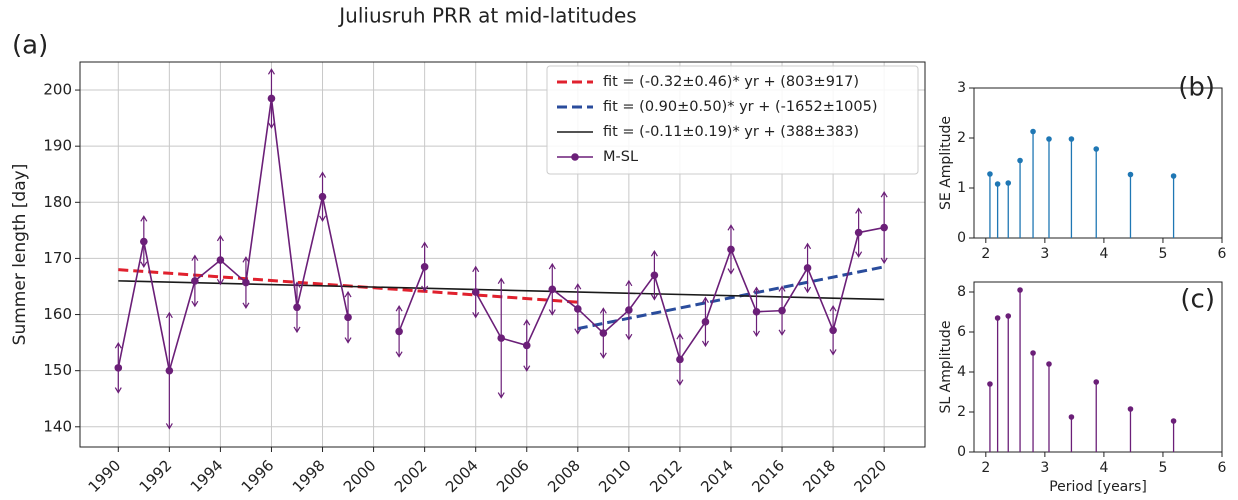 The height and width of the screenshot is (500, 1238). Describe the element at coordinates (57, 426) in the screenshot. I see `y-tick-label: 140` at that location.